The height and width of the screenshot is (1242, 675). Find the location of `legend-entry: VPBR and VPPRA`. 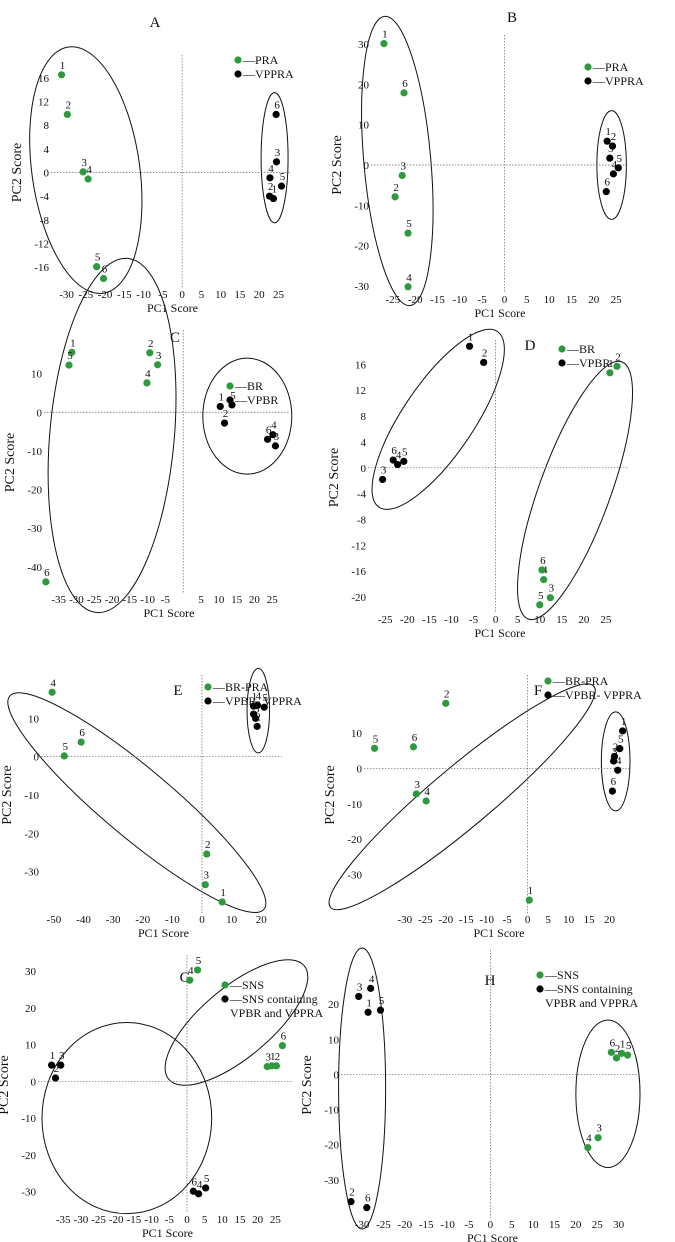

legend-entry: VPBR and VPPRA is located at coordinates (276, 1013).